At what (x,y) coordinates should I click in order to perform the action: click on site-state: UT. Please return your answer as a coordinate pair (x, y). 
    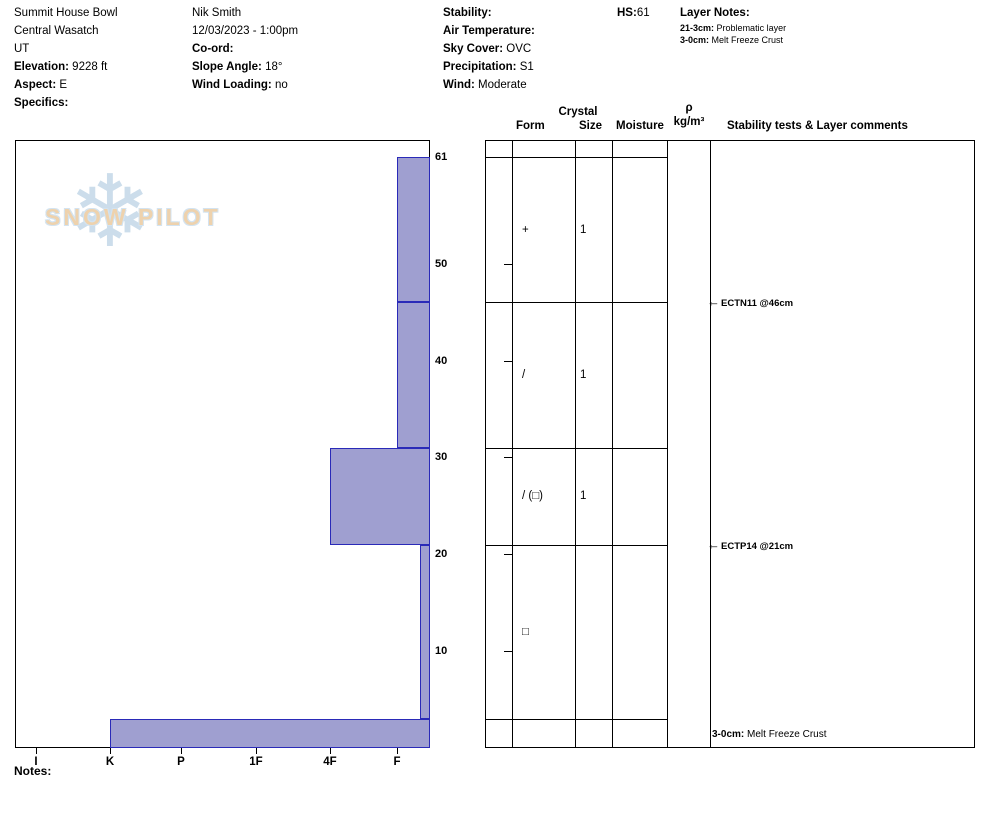
    Looking at the image, I should click on (22, 49).